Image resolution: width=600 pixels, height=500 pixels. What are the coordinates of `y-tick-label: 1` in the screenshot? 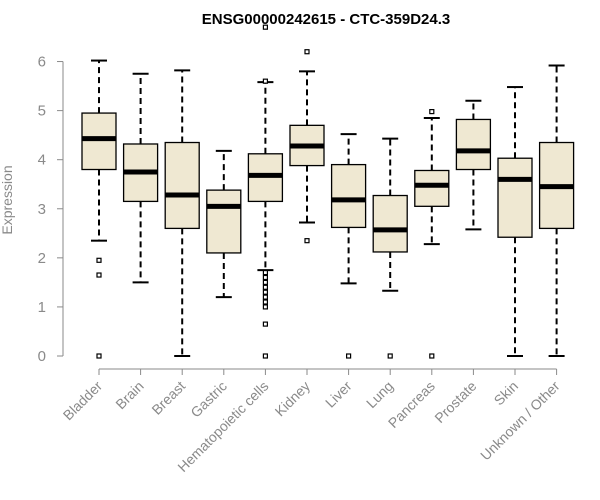 It's located at (42, 307).